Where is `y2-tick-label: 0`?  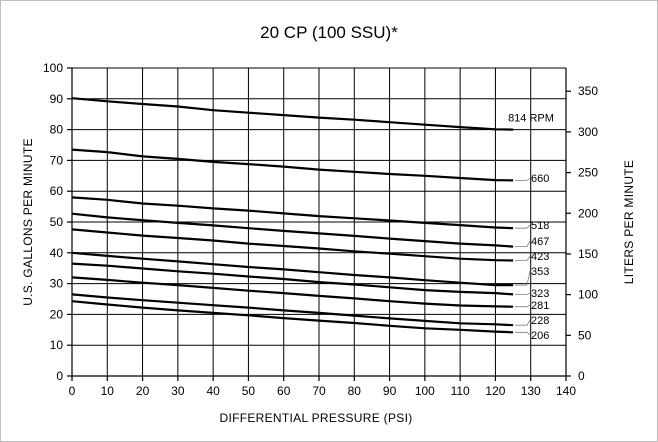 y2-tick-label: 0 is located at coordinates (581, 376).